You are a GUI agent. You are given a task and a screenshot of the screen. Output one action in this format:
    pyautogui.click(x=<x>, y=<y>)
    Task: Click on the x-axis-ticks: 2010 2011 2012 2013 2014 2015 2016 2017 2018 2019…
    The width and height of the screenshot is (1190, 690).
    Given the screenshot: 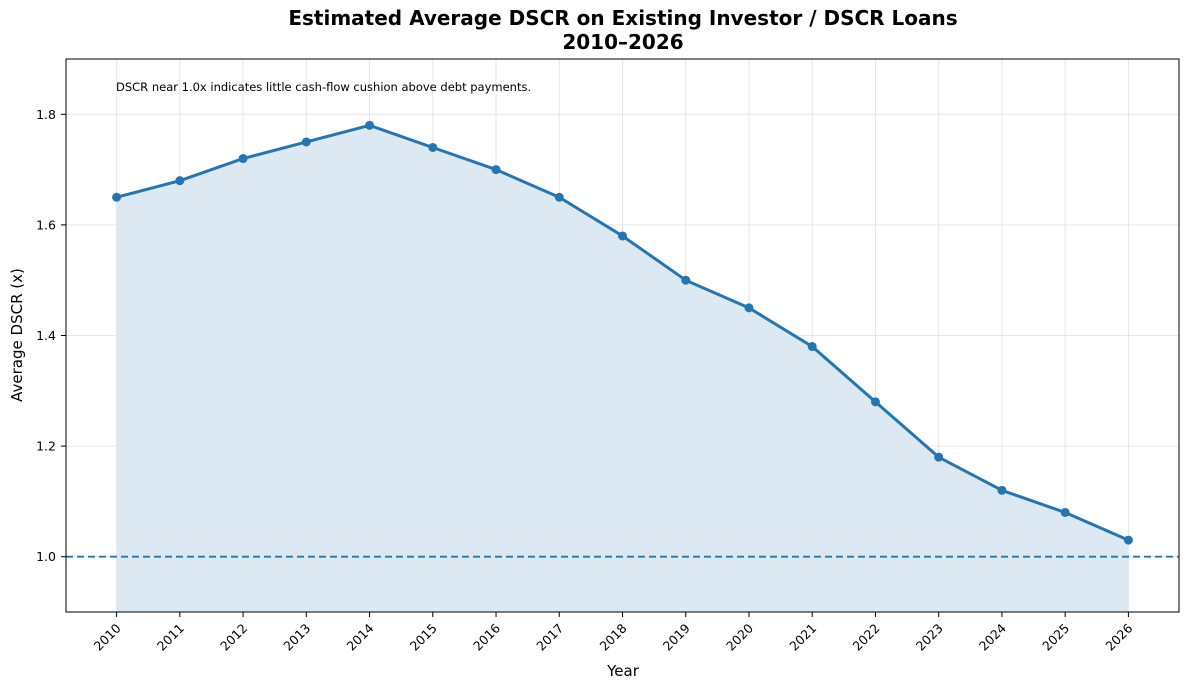 What is the action you would take?
    pyautogui.click(x=613, y=633)
    